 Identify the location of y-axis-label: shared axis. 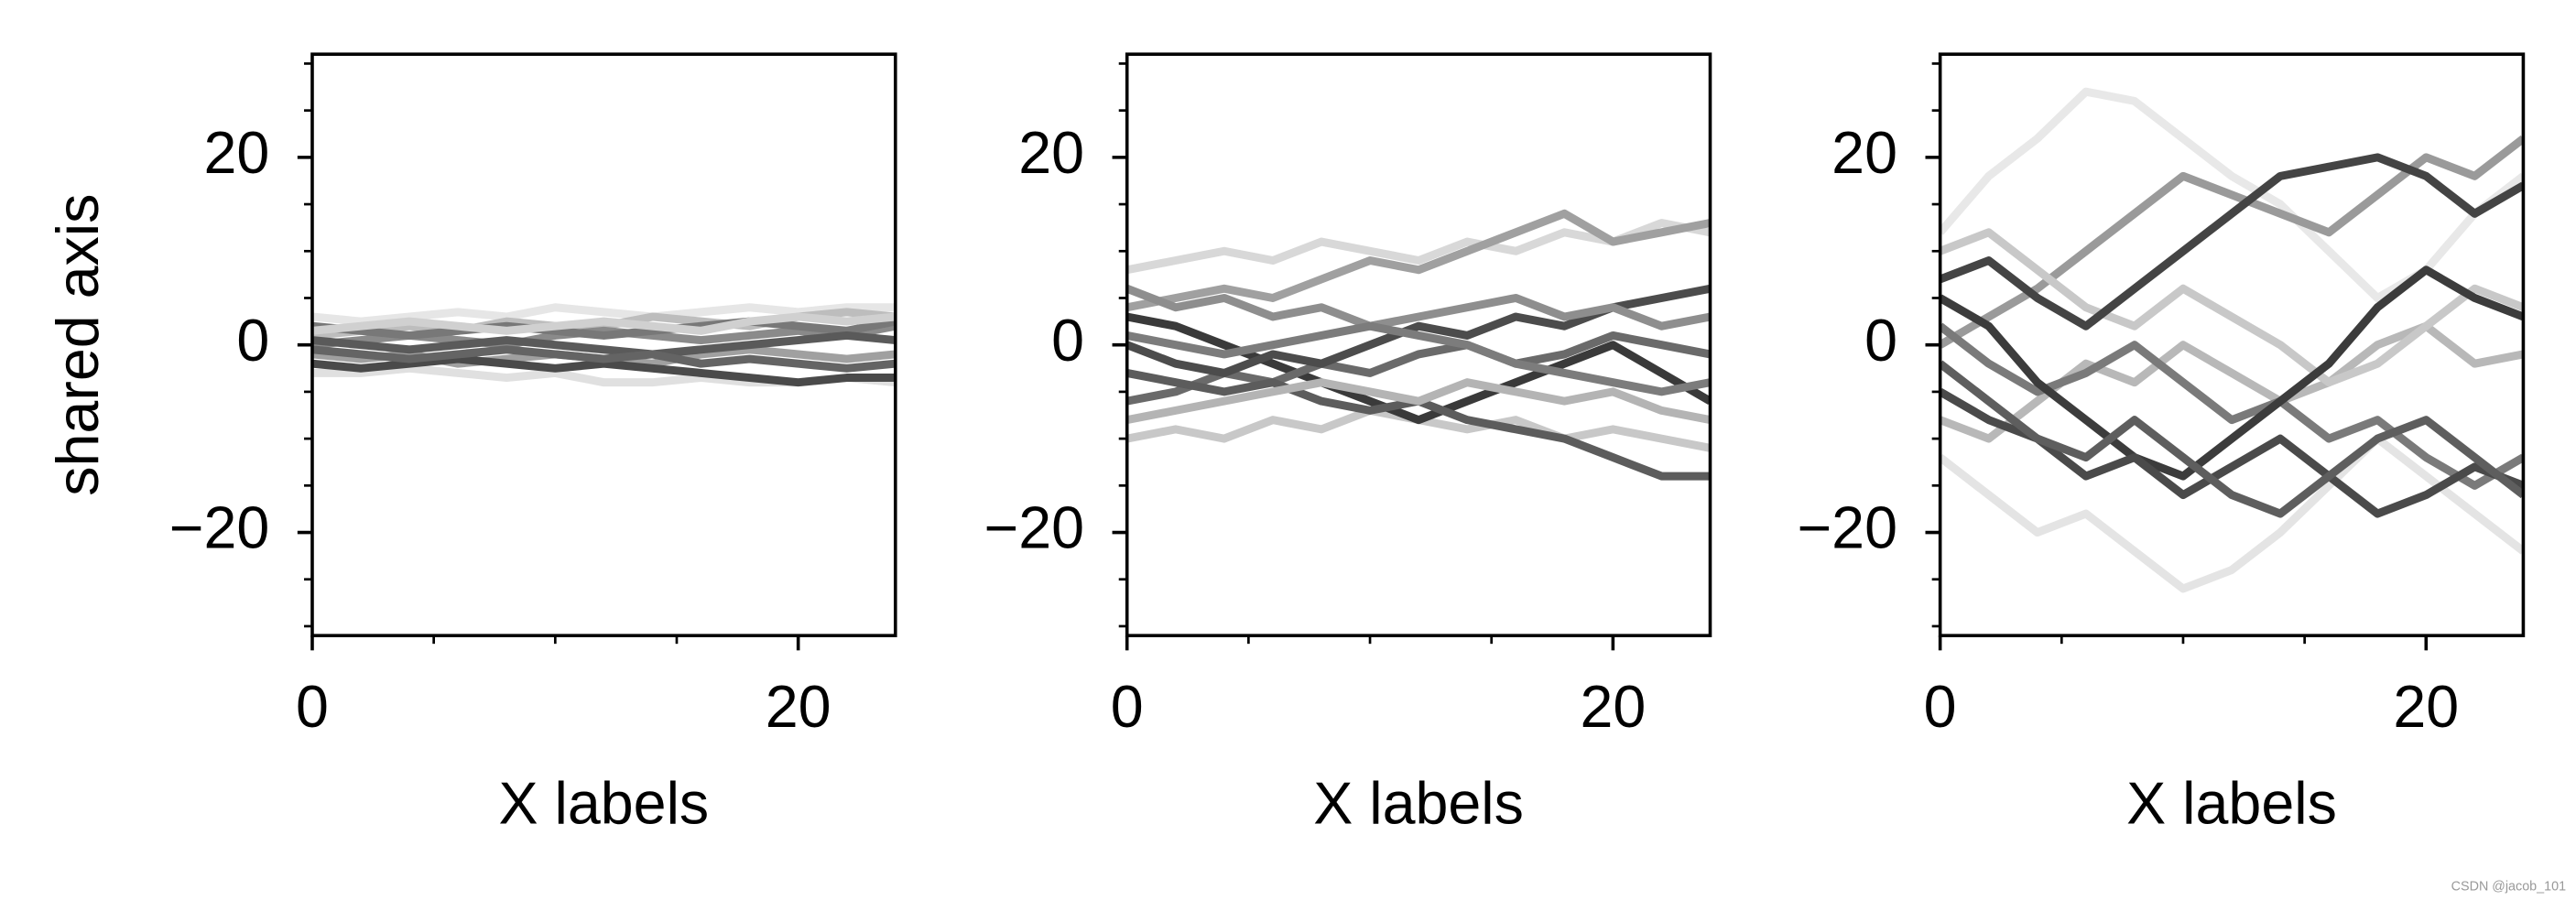
(78, 345).